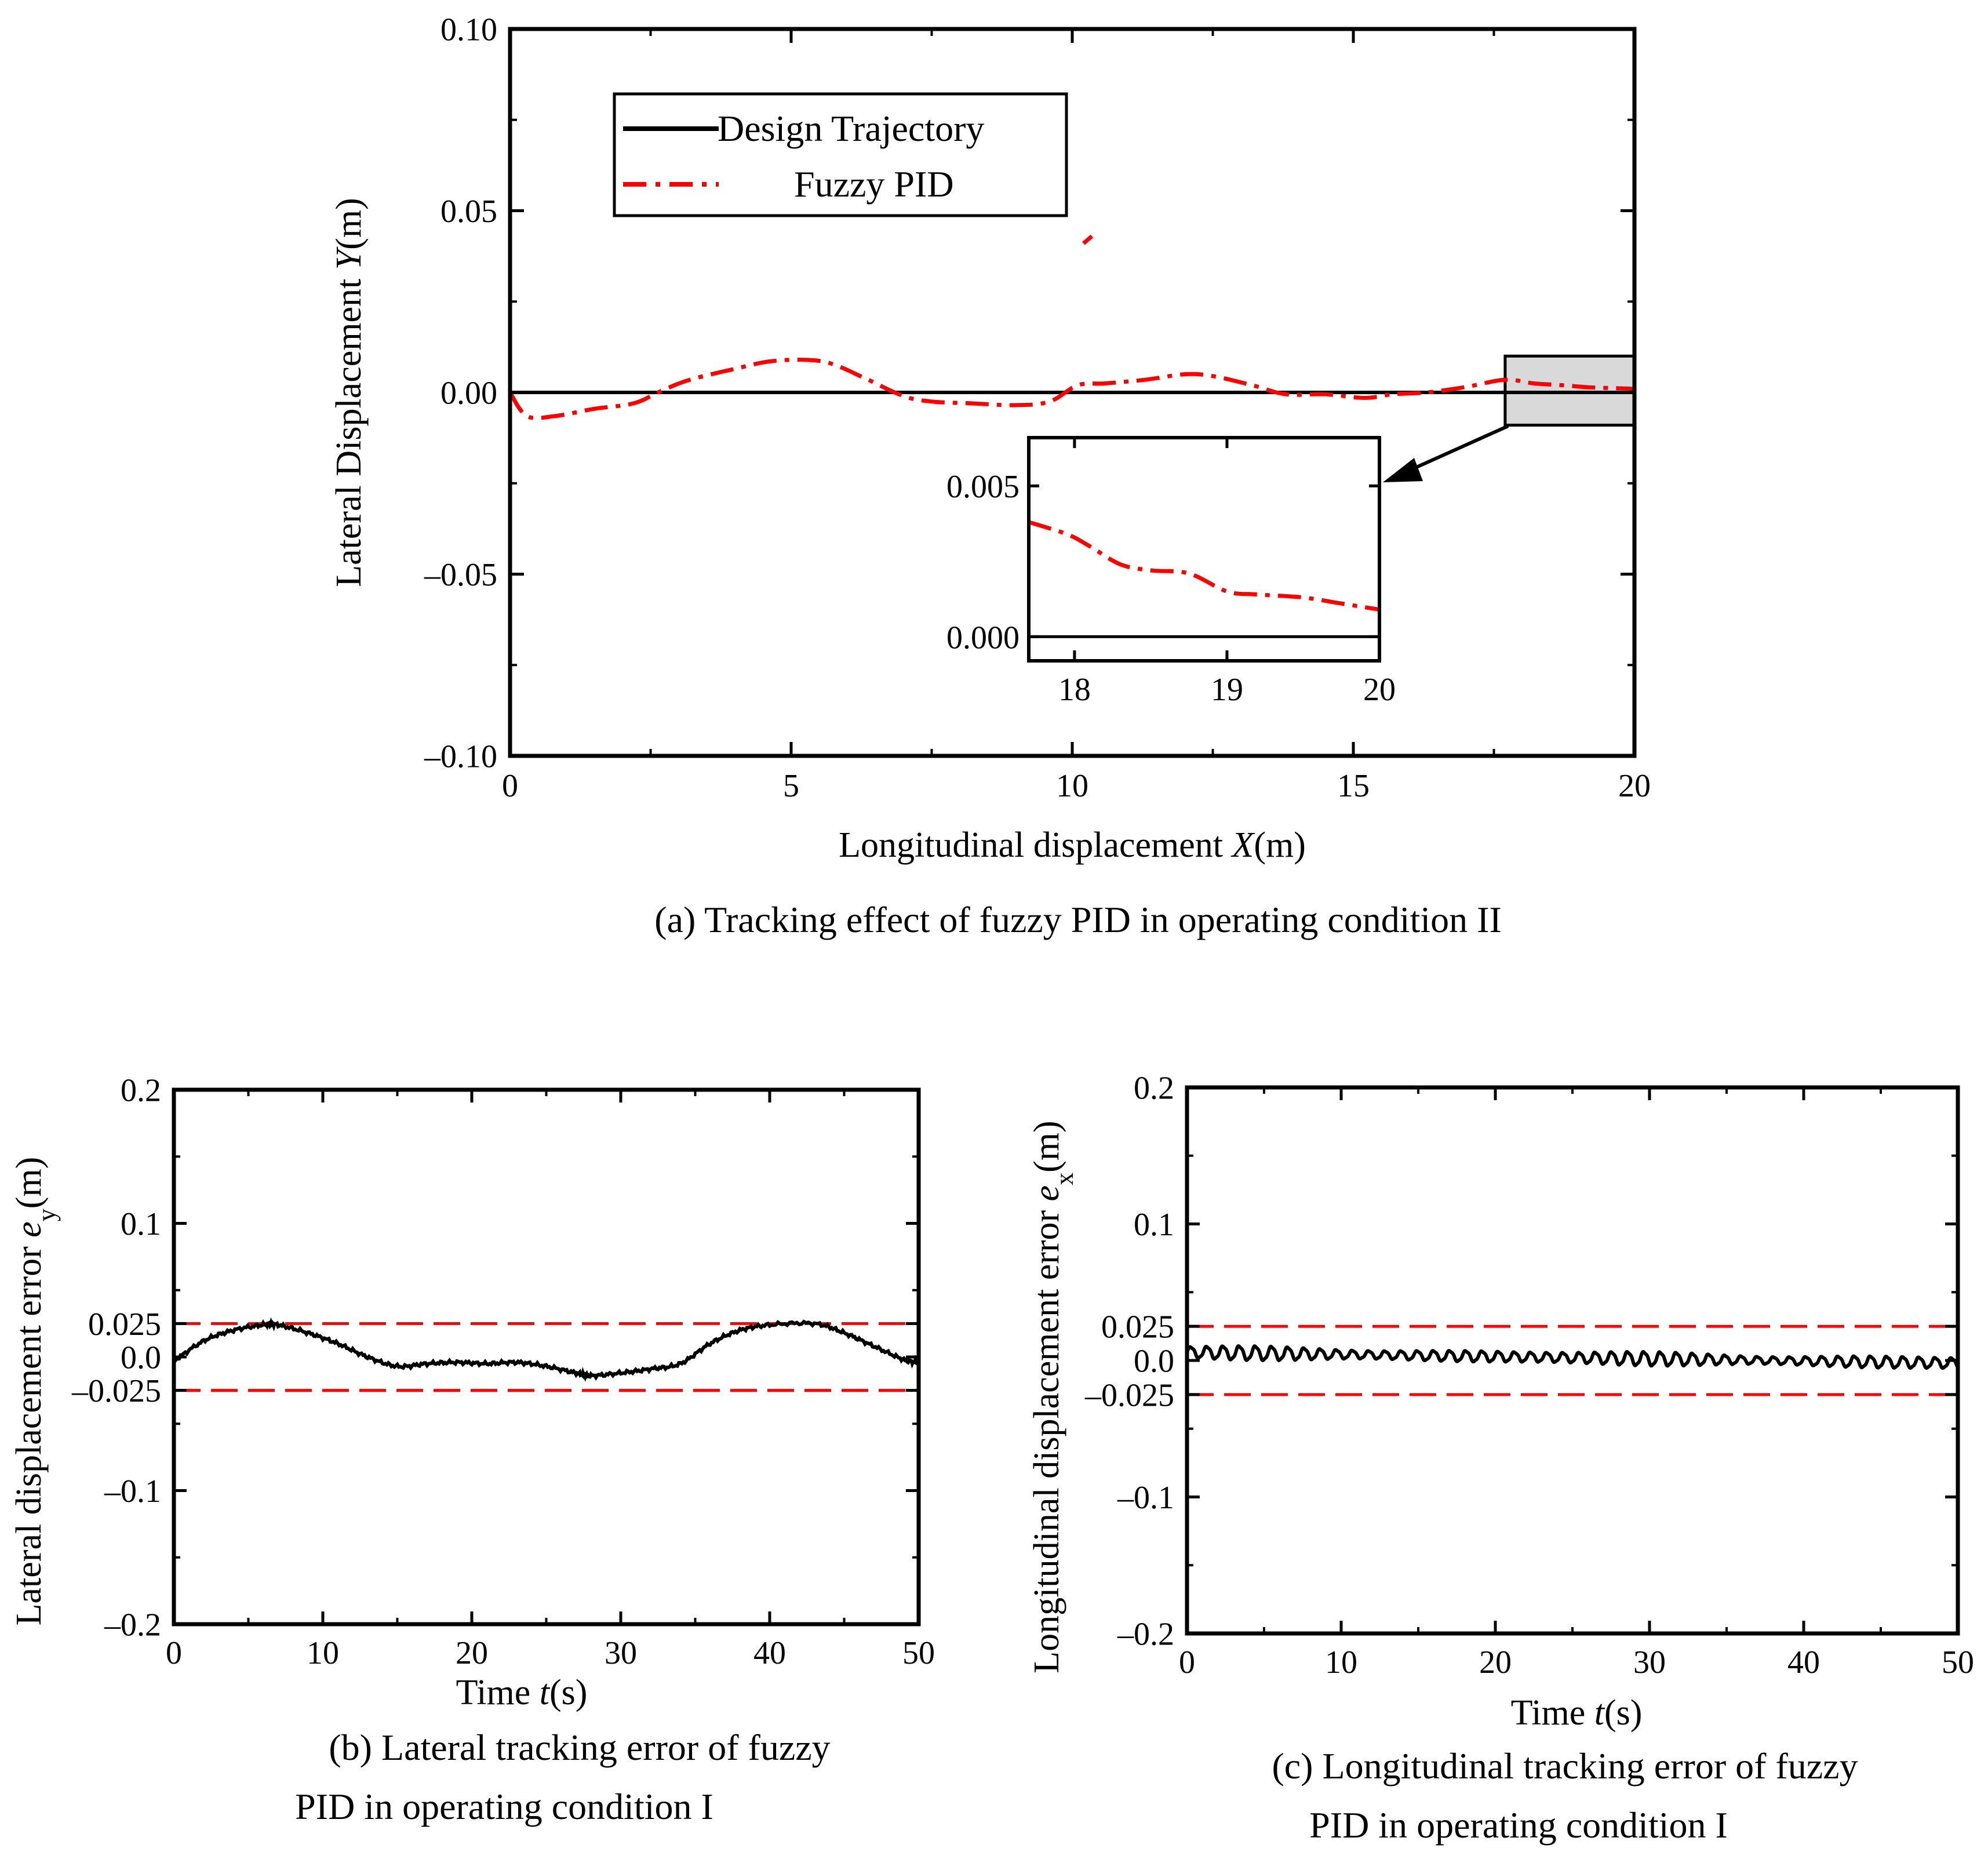  I want to click on inset-ticks: 0.000 0.005 18 19 20, so click(1171, 573).